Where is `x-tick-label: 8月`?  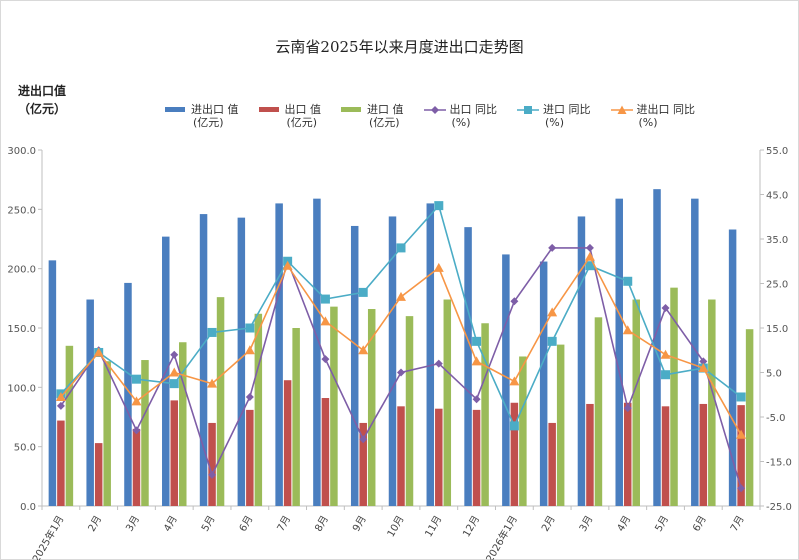
x-tick-label: 8月 is located at coordinates (321, 524).